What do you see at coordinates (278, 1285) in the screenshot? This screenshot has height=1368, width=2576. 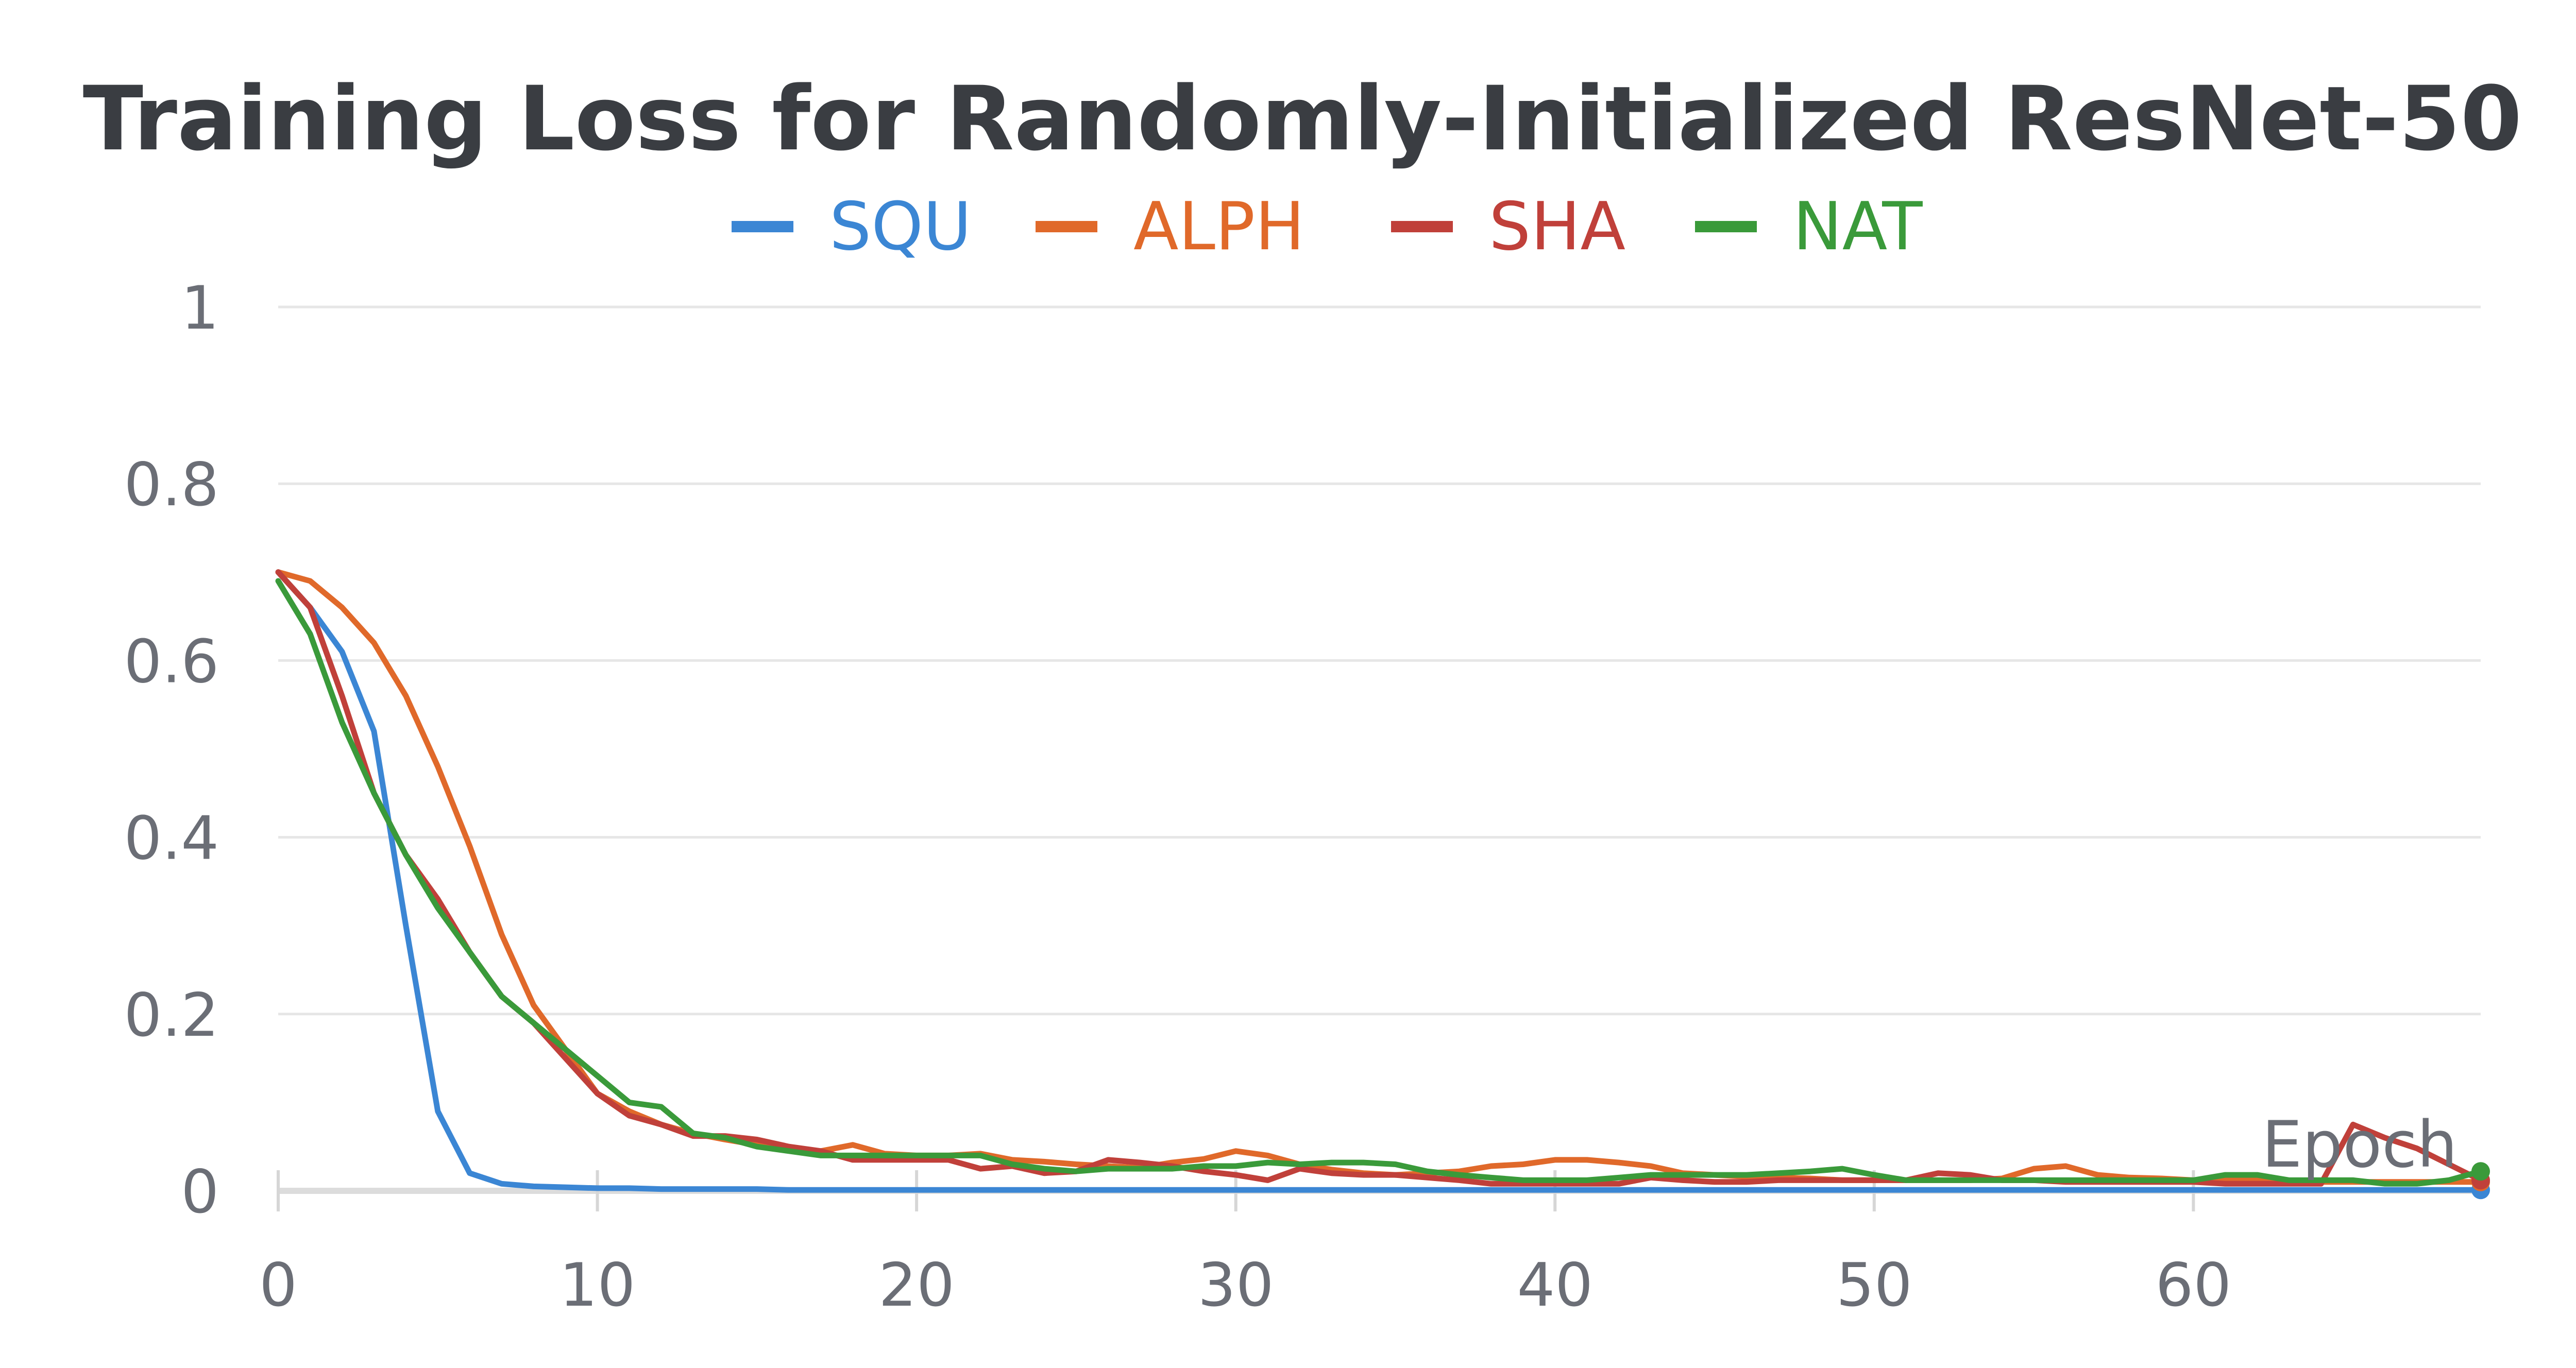 I see `x-tick-label: 0` at bounding box center [278, 1285].